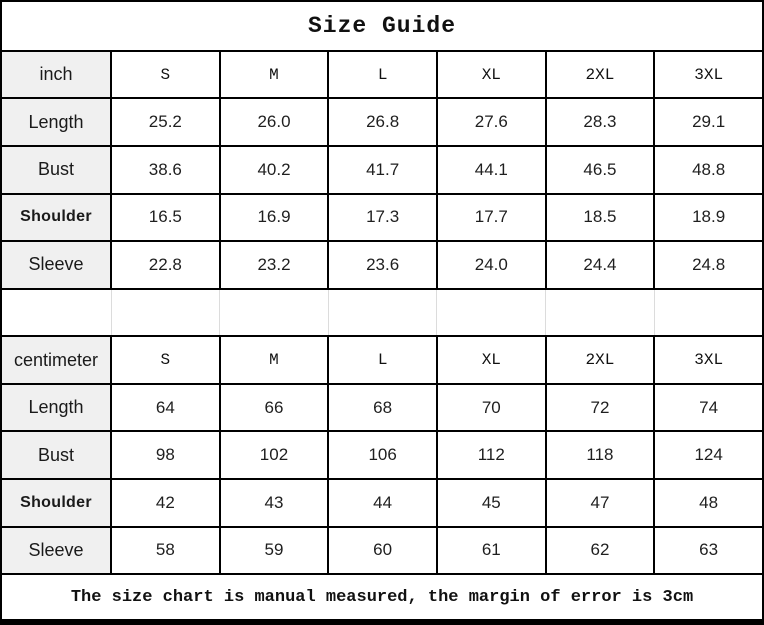 The width and height of the screenshot is (764, 625). I want to click on size-value: 59, so click(274, 550).